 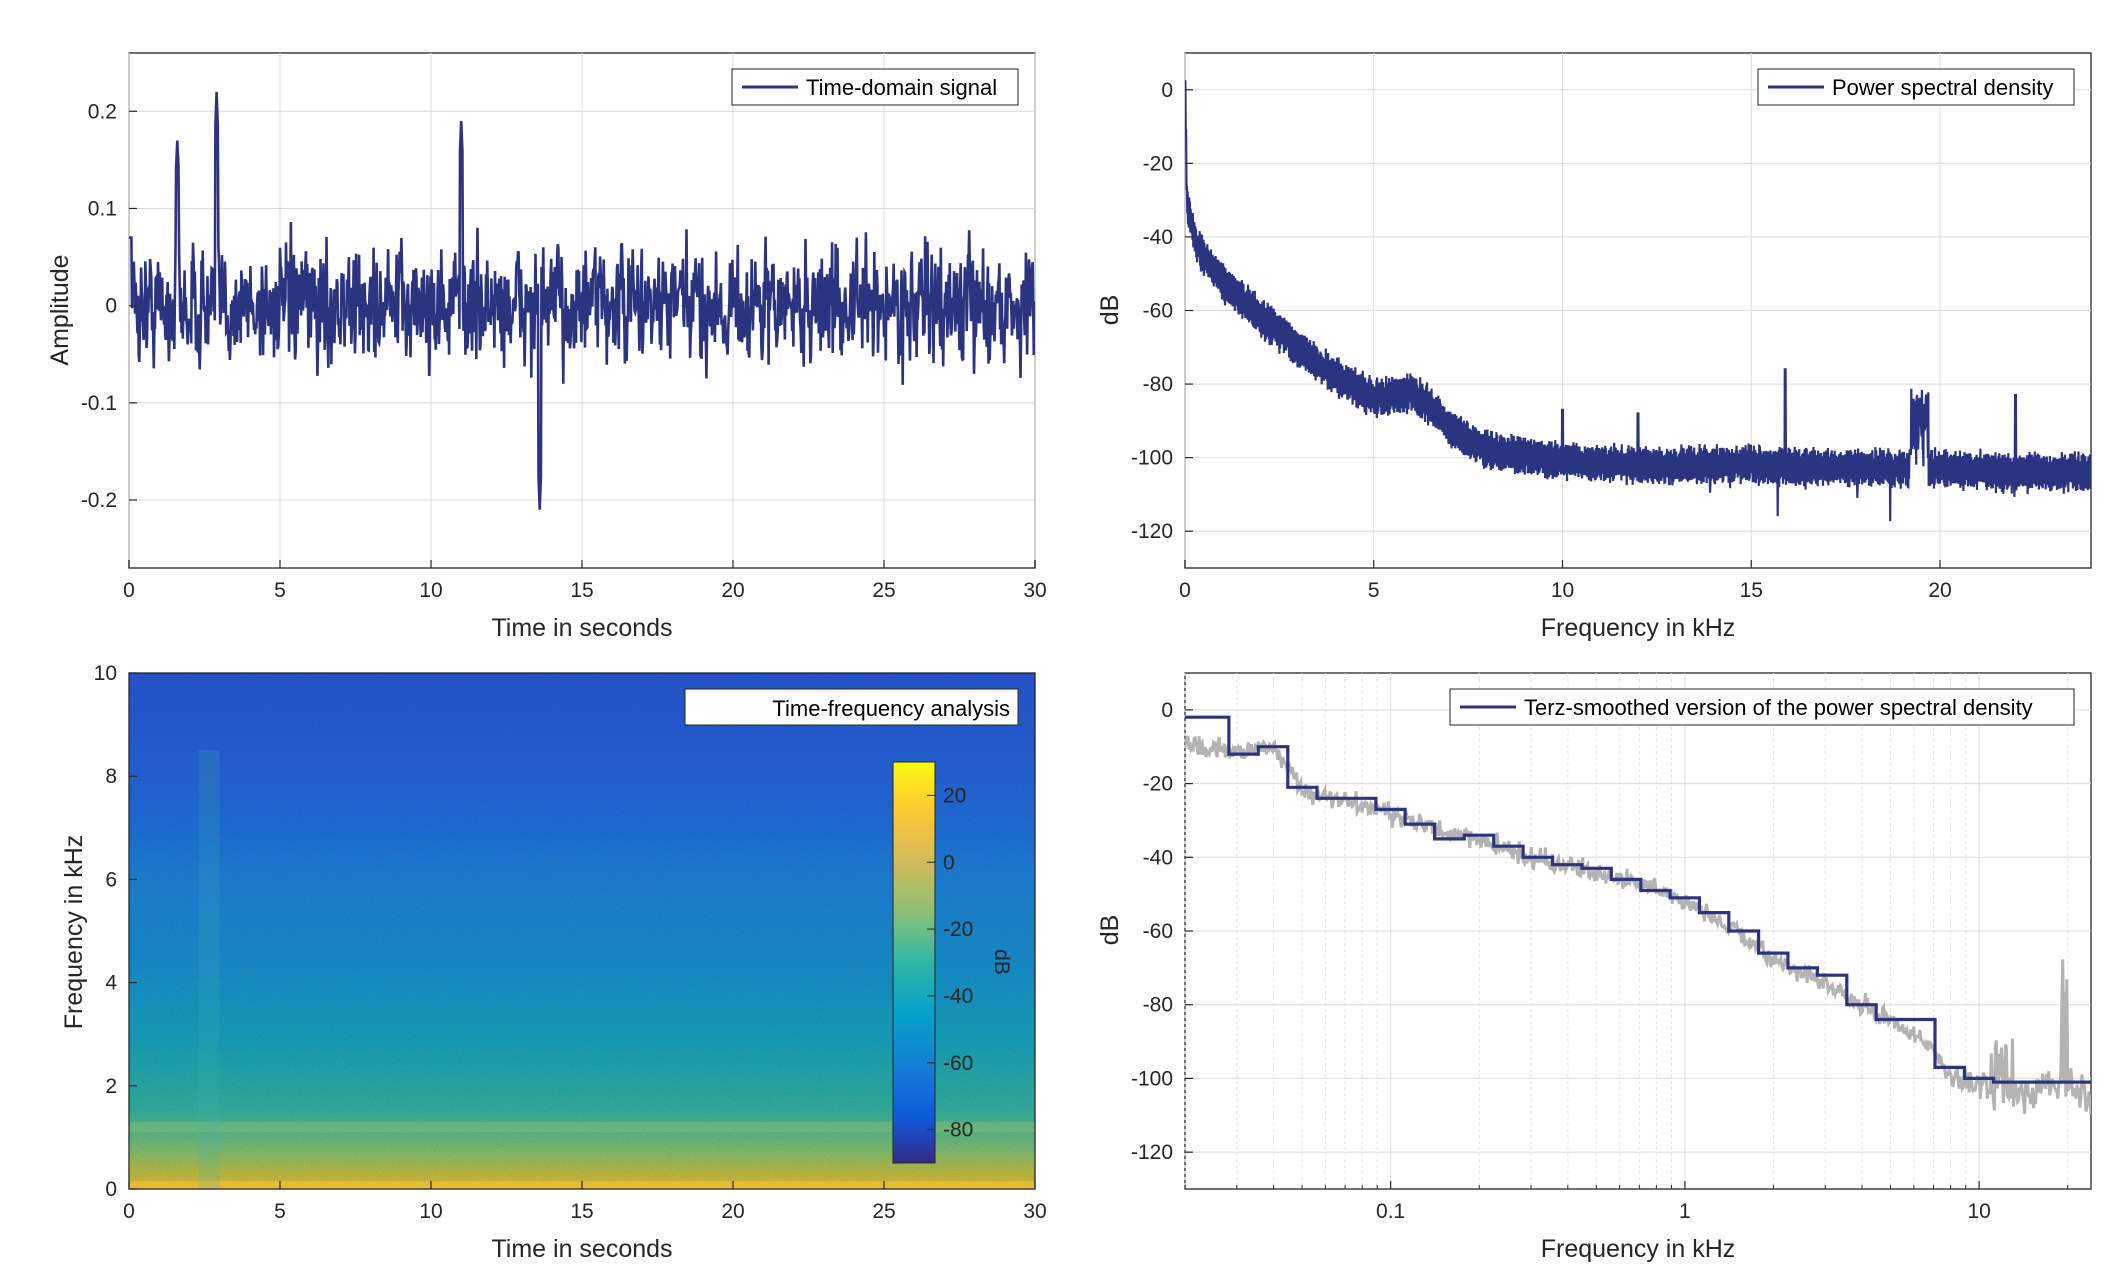 What do you see at coordinates (1638, 628) in the screenshot?
I see `psd-xlabel: Frequency in kHz` at bounding box center [1638, 628].